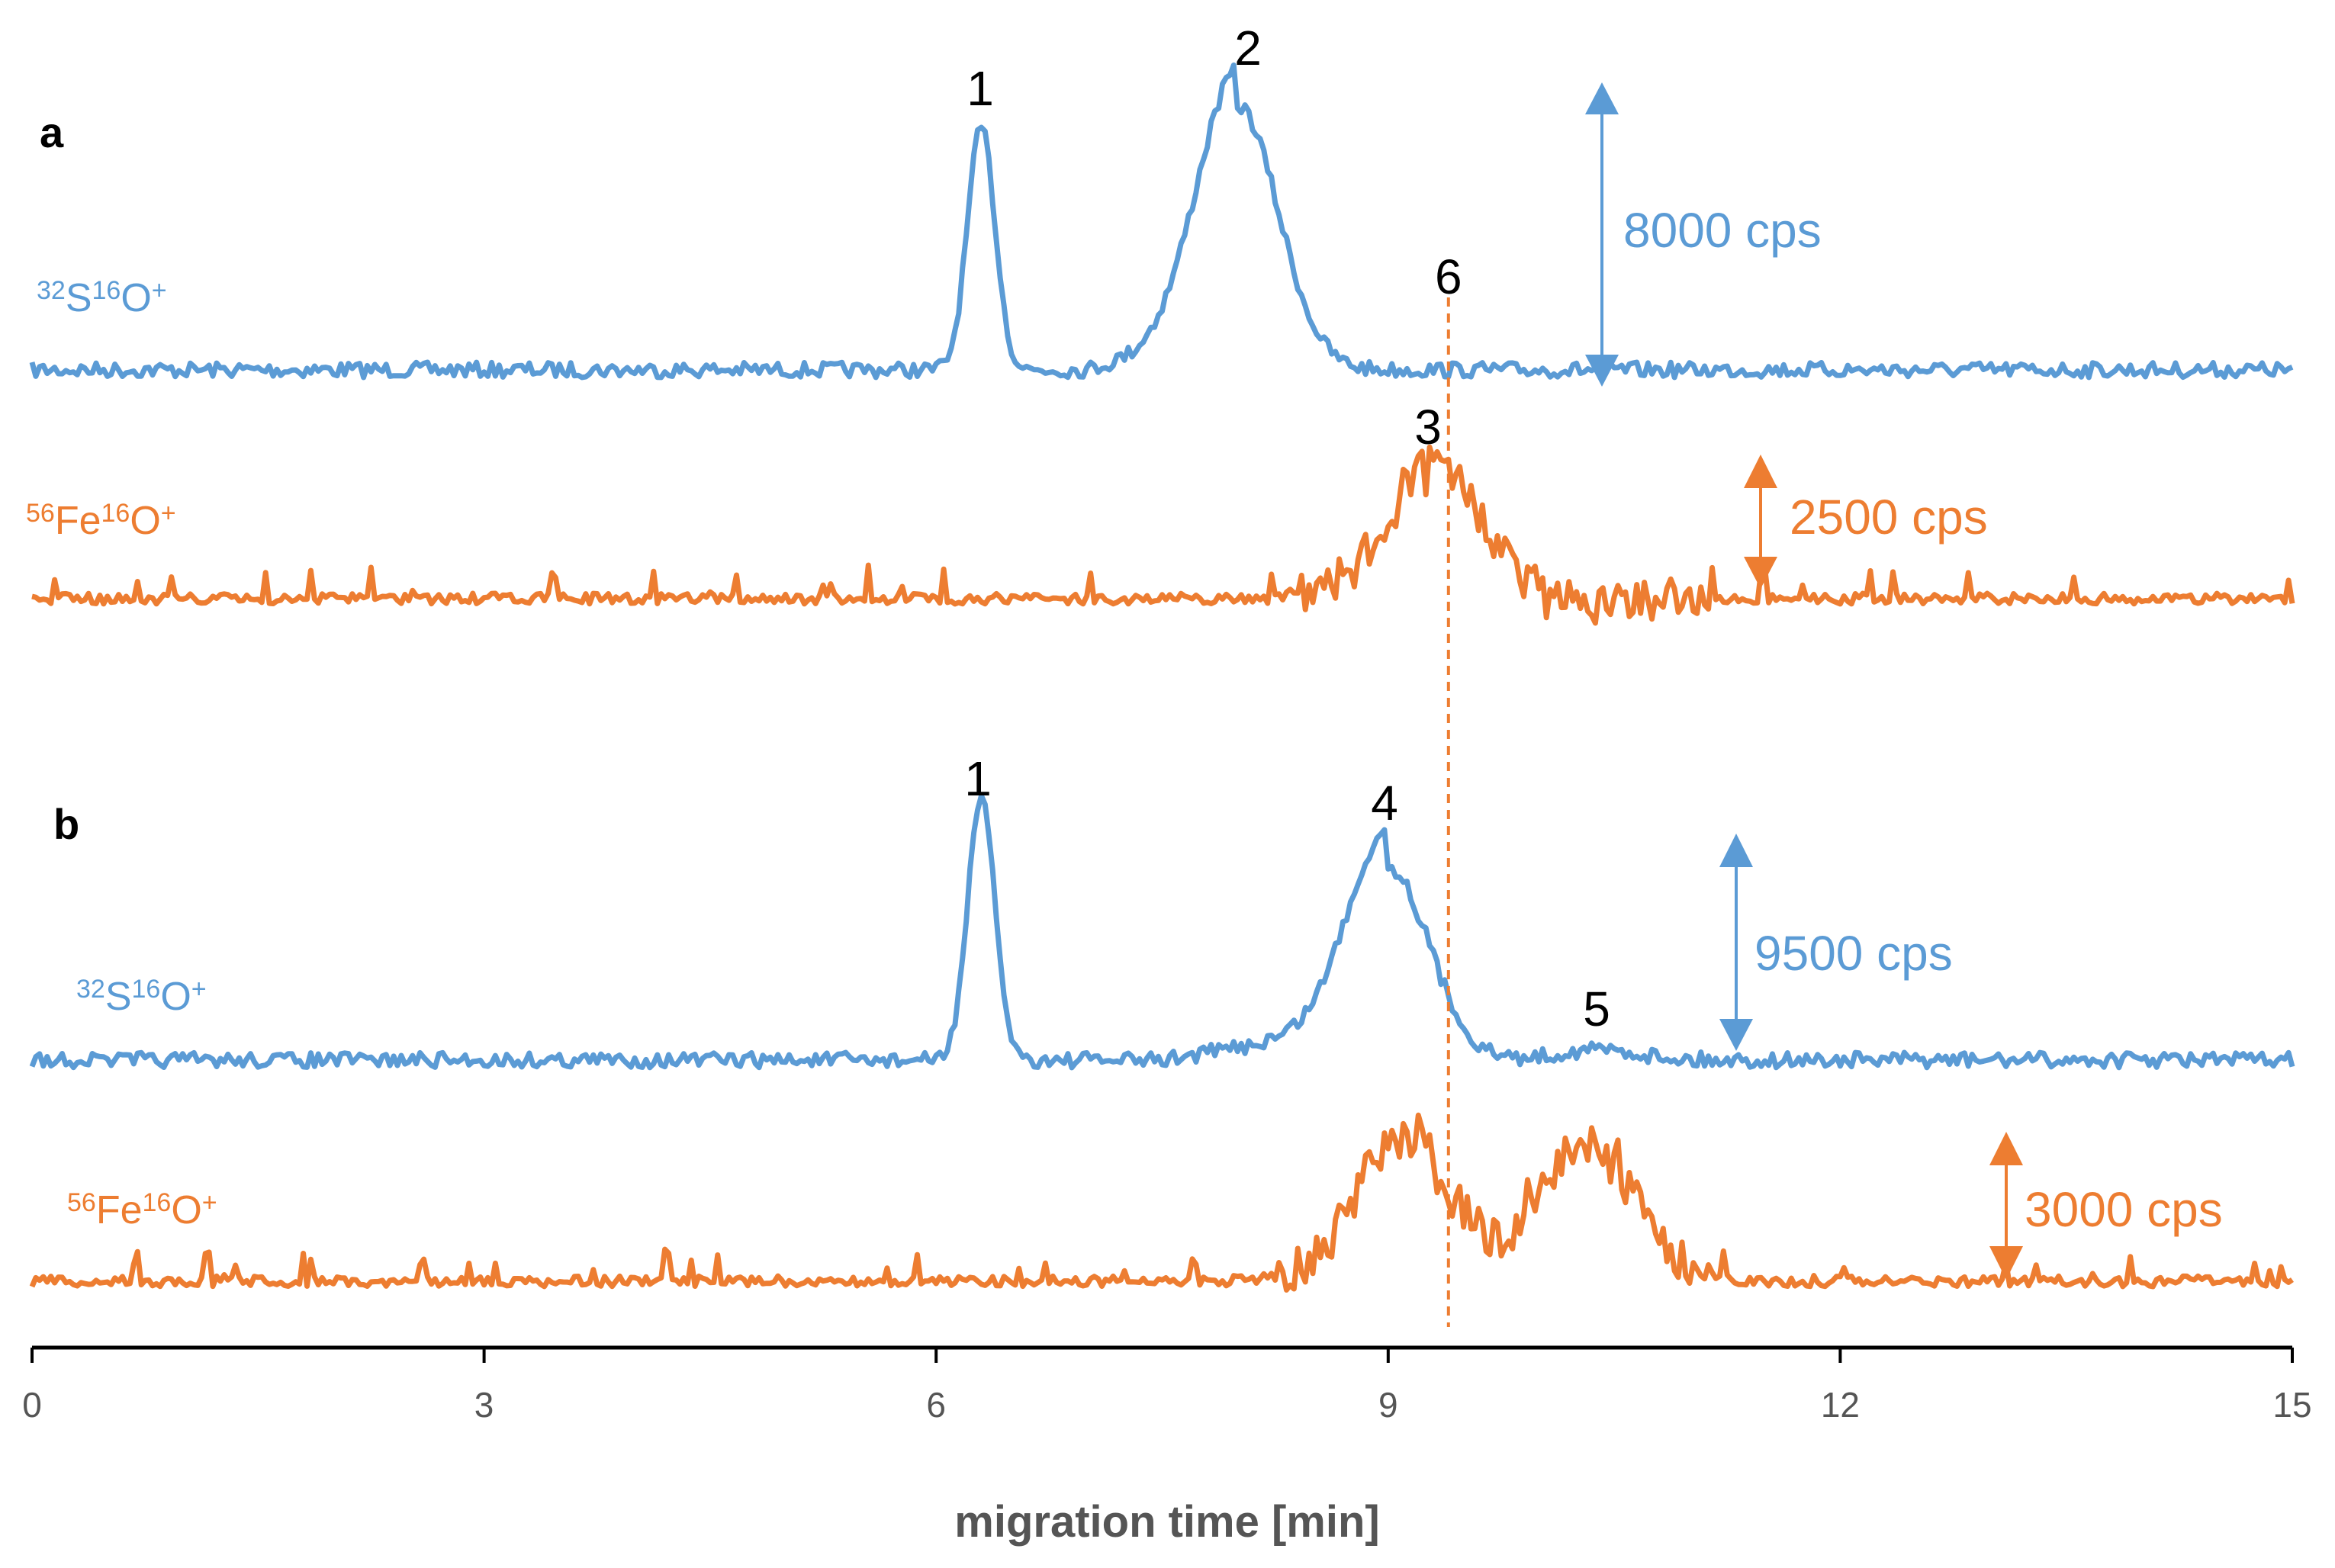 This screenshot has width=2335, height=1568. I want to click on peak-label-6: 6, so click(1448, 276).